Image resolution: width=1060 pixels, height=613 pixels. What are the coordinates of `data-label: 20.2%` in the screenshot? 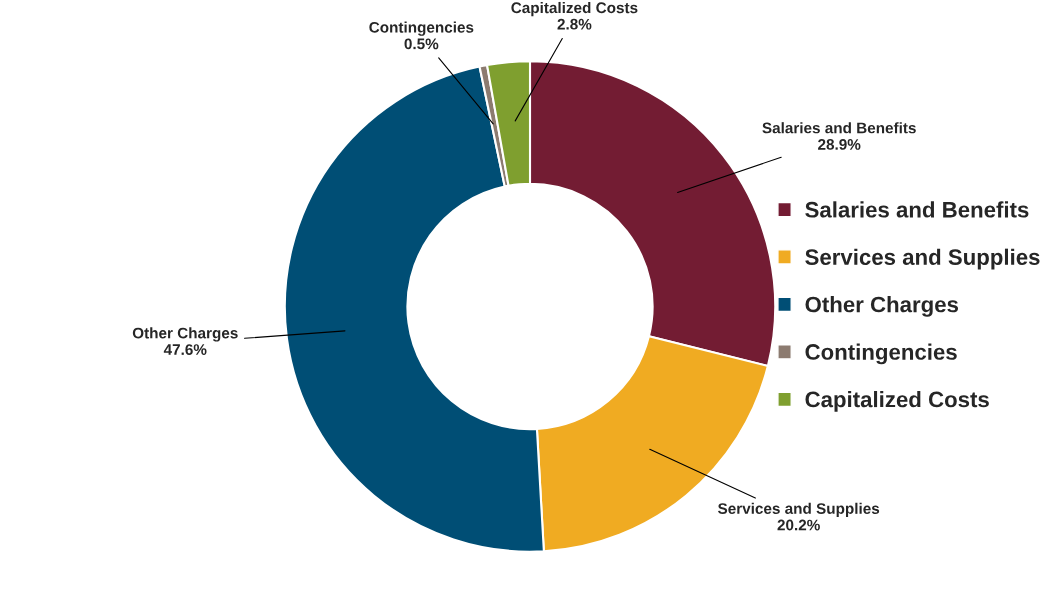 It's located at (798, 525).